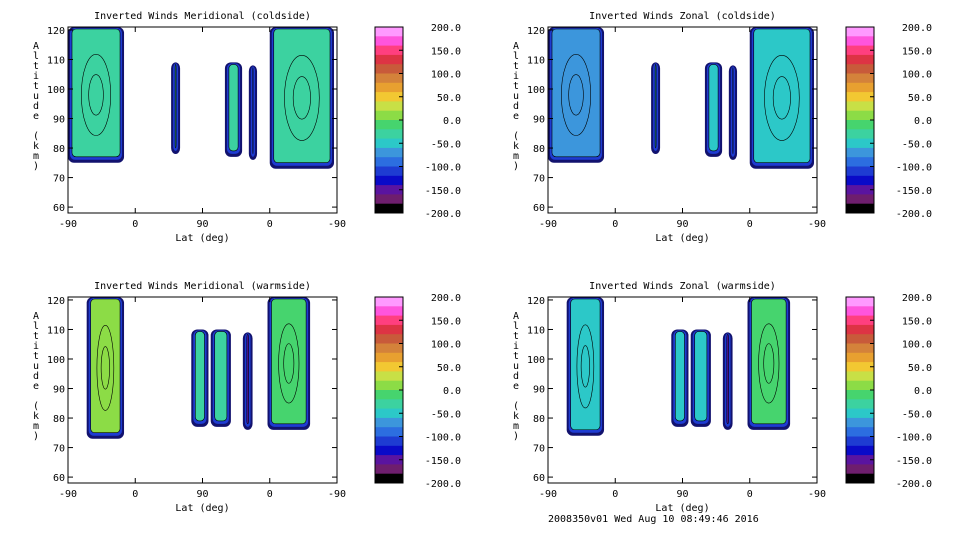  Describe the element at coordinates (443, 461) in the screenshot. I see `colorbar-tick-label: -150.0` at that location.